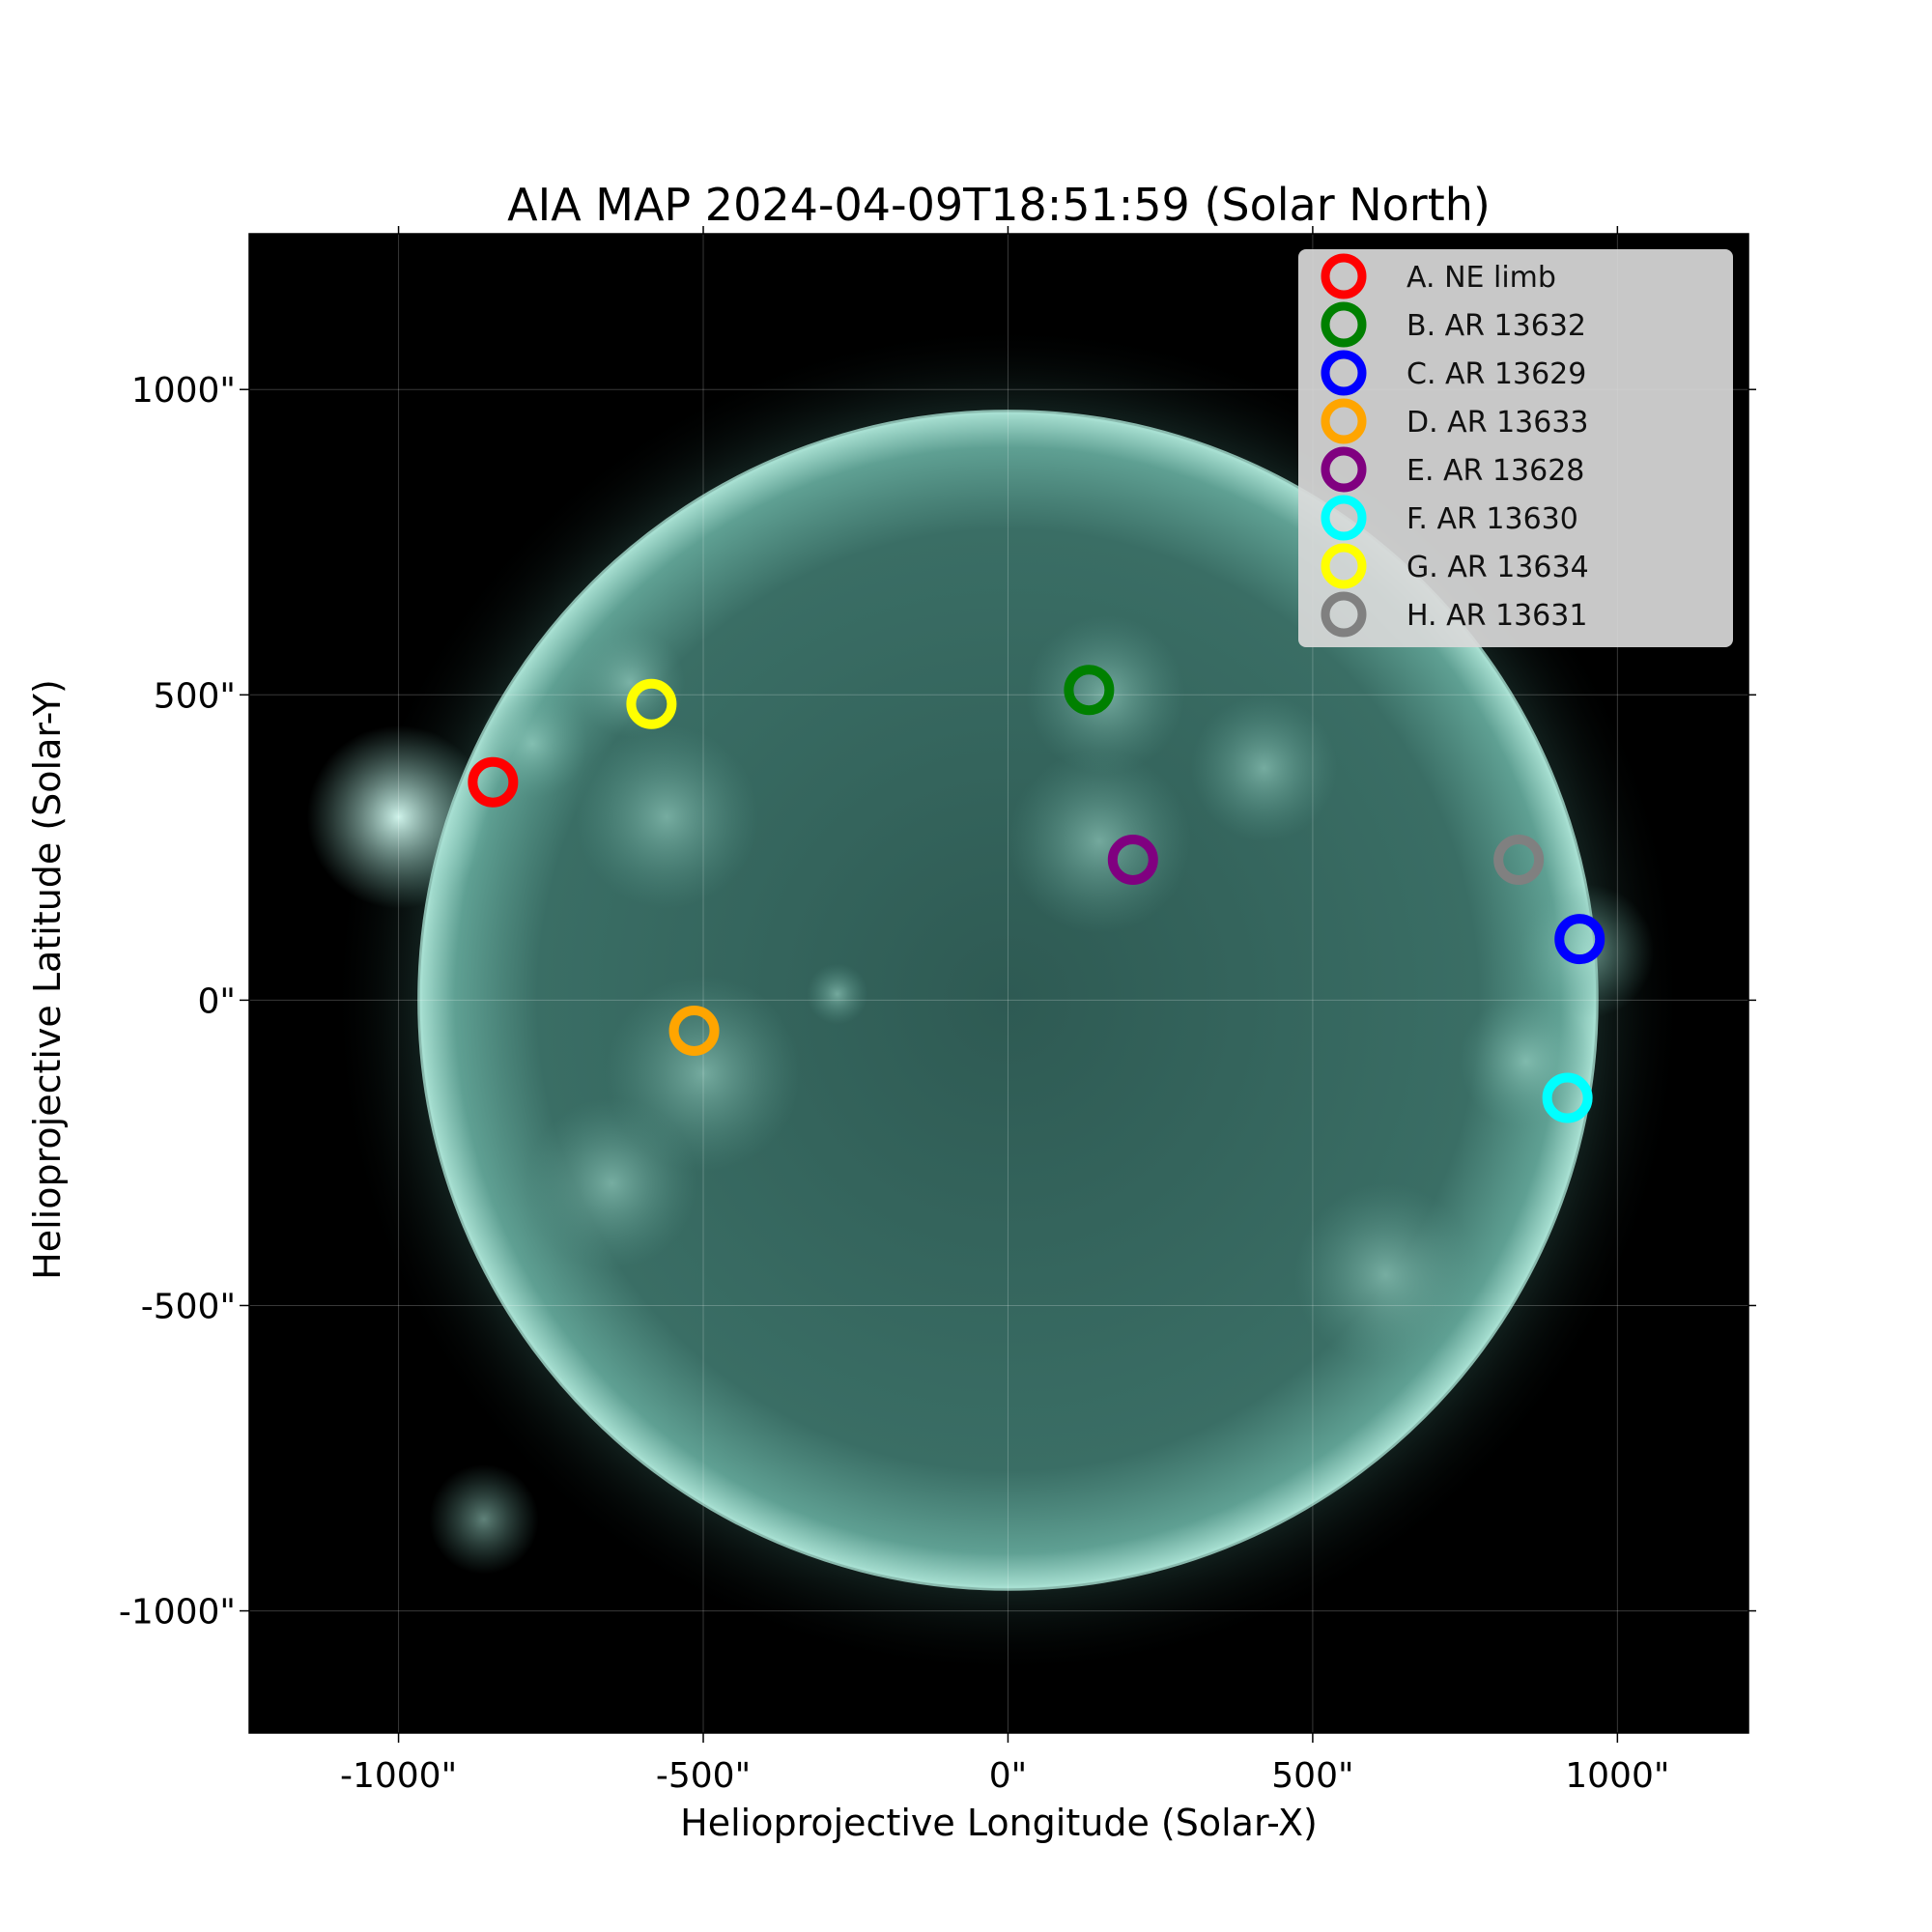  I want to click on y-tick-label: 1000", so click(183, 391).